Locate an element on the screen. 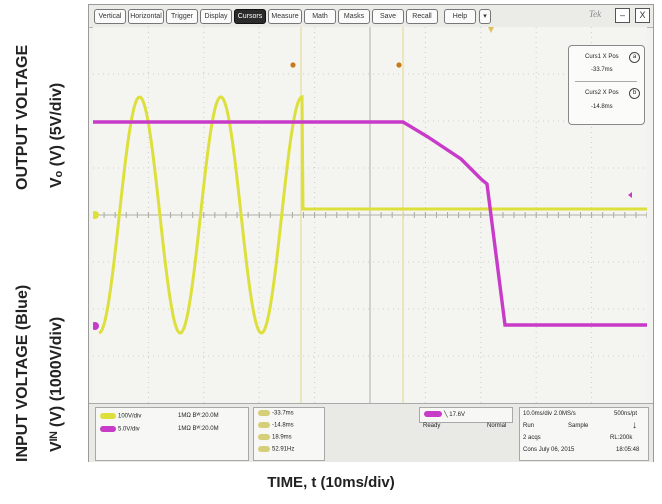  curs2-label: Curs2 X Pos is located at coordinates (602, 93).